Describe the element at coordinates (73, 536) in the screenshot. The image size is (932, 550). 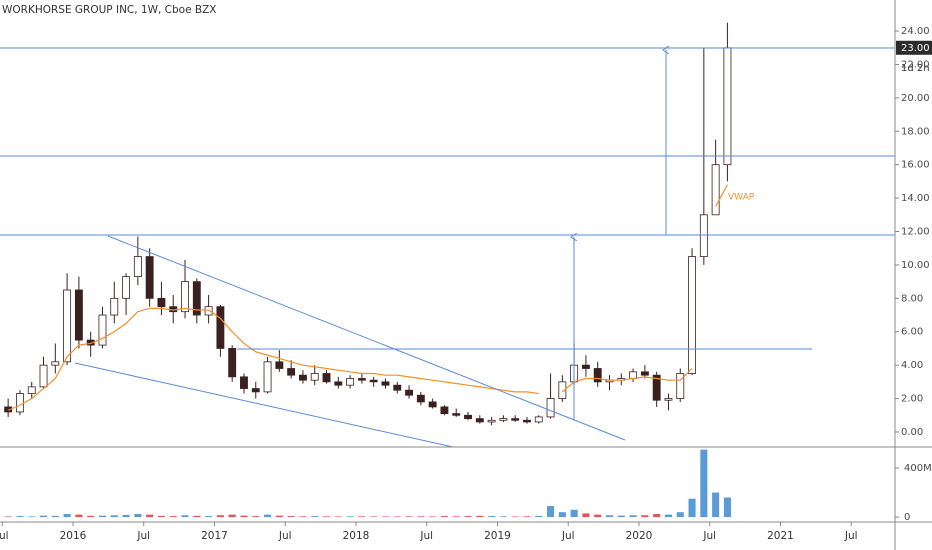
I see `x-tick-label: 2016` at that location.